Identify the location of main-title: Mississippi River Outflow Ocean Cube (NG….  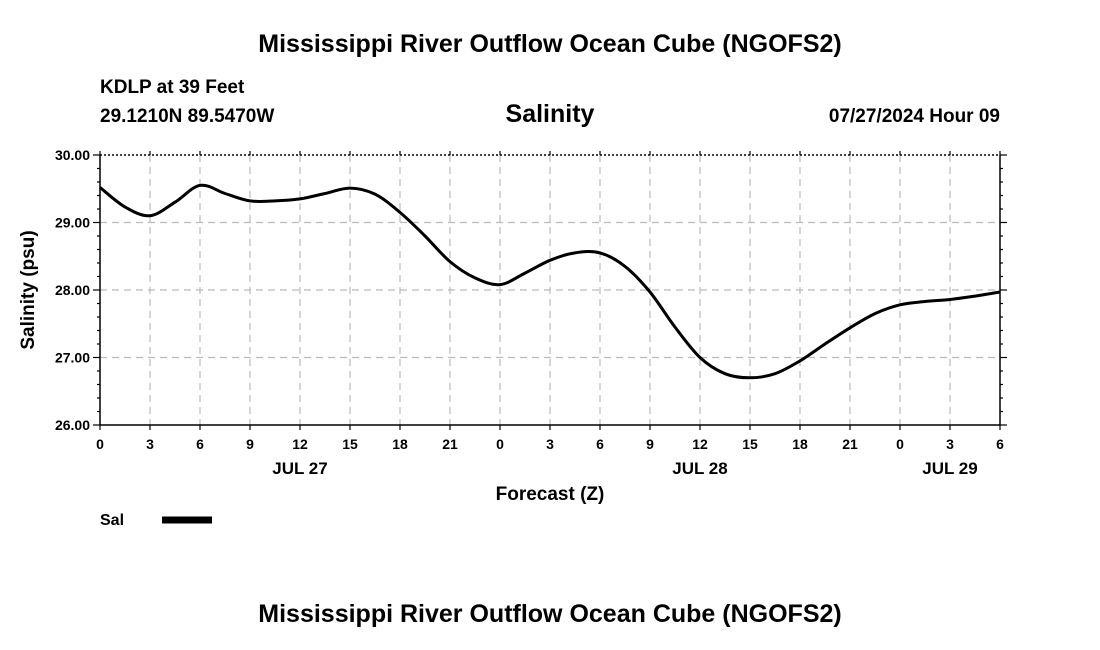
(550, 44).